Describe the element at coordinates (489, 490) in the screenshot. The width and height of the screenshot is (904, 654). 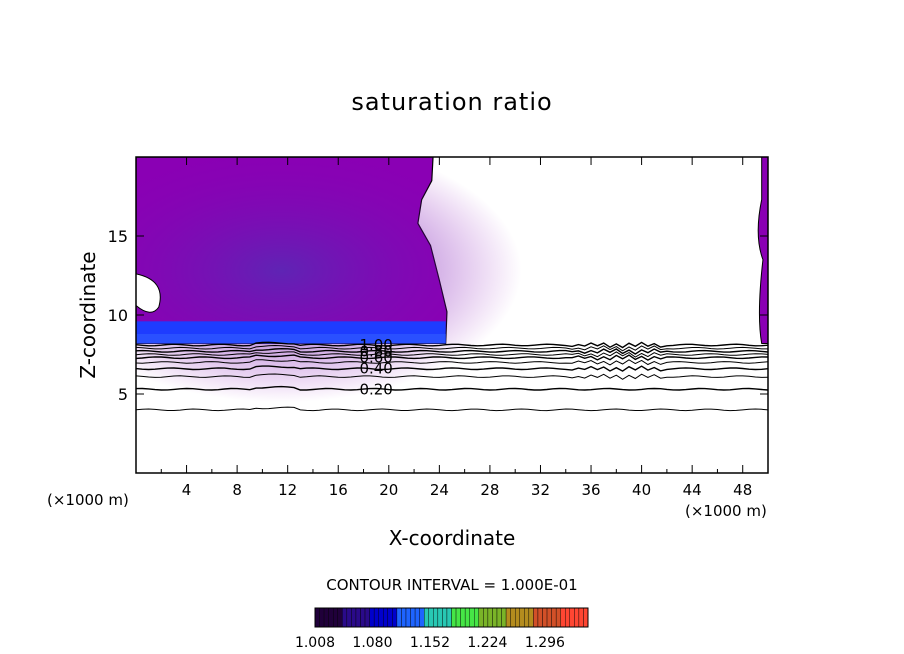
I see `x-tick-label: 28` at that location.